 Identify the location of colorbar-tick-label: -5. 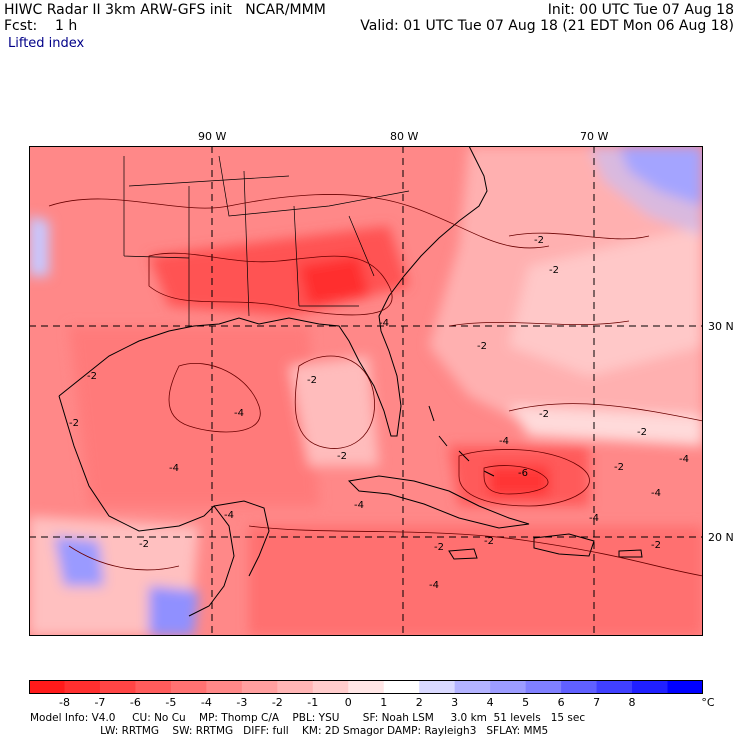
(171, 702).